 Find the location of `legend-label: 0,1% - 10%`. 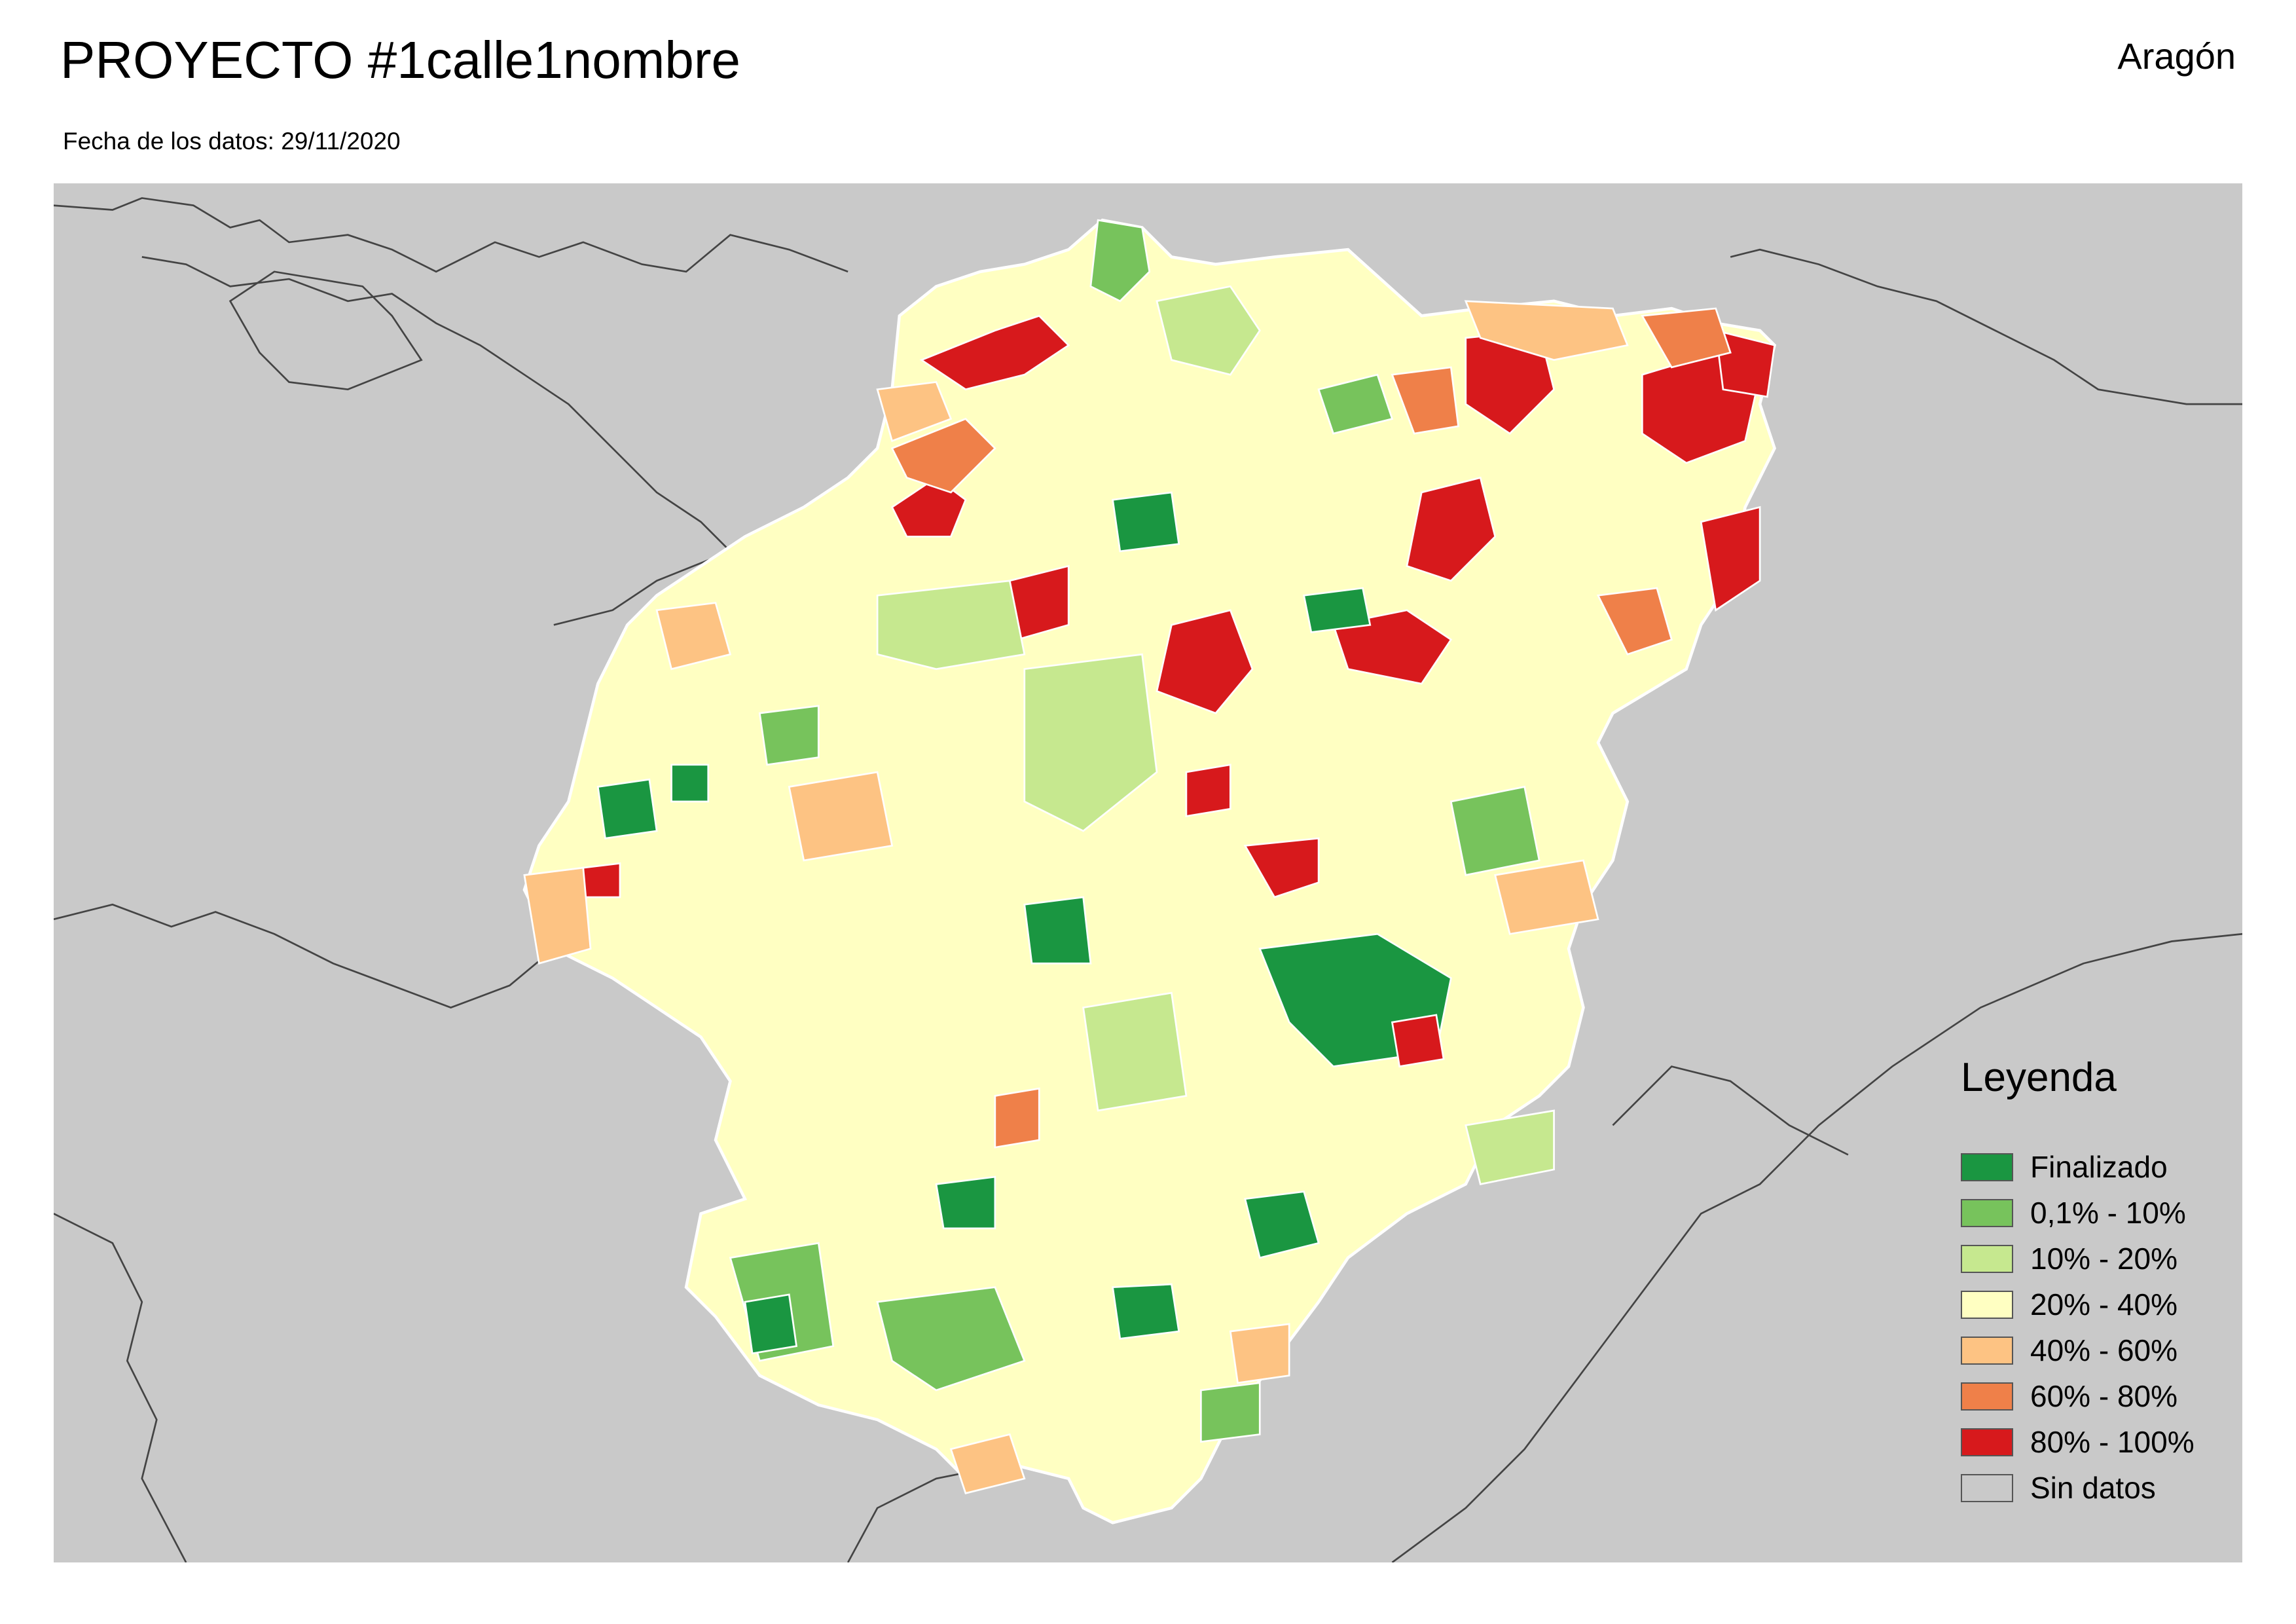

legend-label: 0,1% - 10% is located at coordinates (2108, 1213).